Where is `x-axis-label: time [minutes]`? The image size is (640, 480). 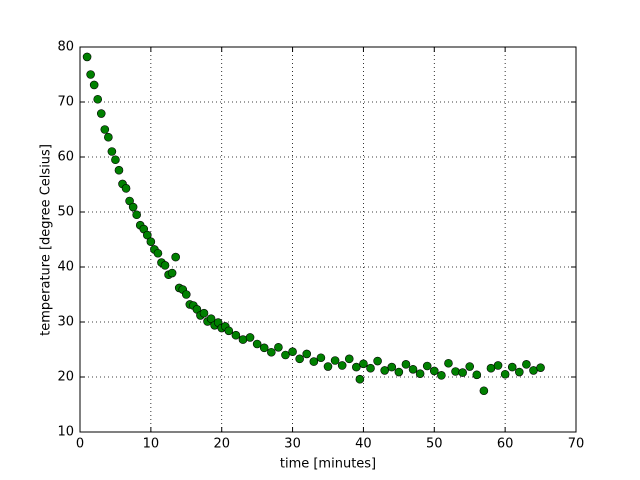 x-axis-label: time [minutes] is located at coordinates (328, 464).